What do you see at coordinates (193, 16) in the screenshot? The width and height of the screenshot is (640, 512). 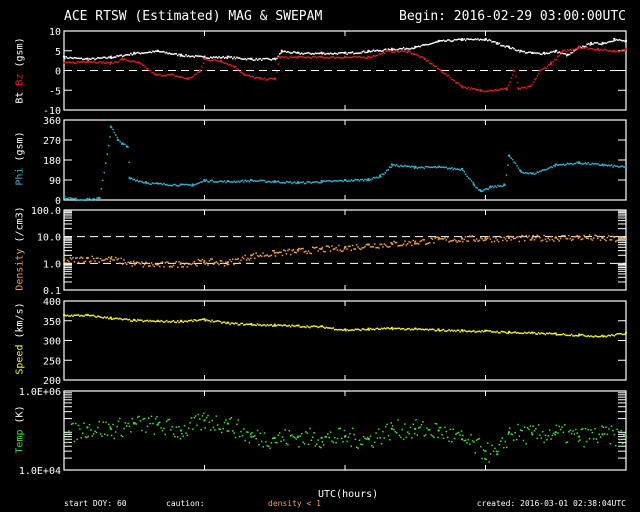 I see `plot-title: ACE RTSW (Estimated) MAG & SWEPAM` at bounding box center [193, 16].